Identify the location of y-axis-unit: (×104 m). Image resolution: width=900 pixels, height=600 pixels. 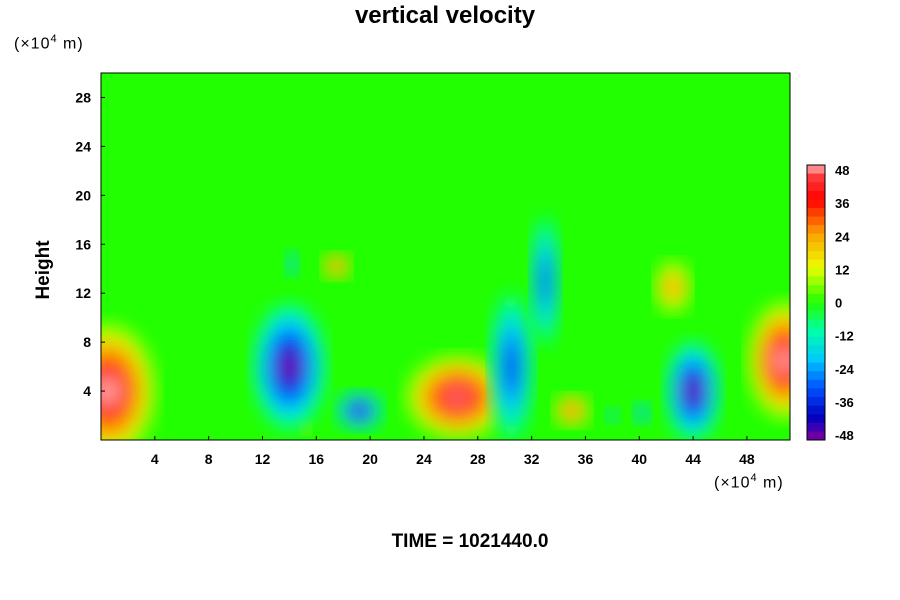
(49, 43).